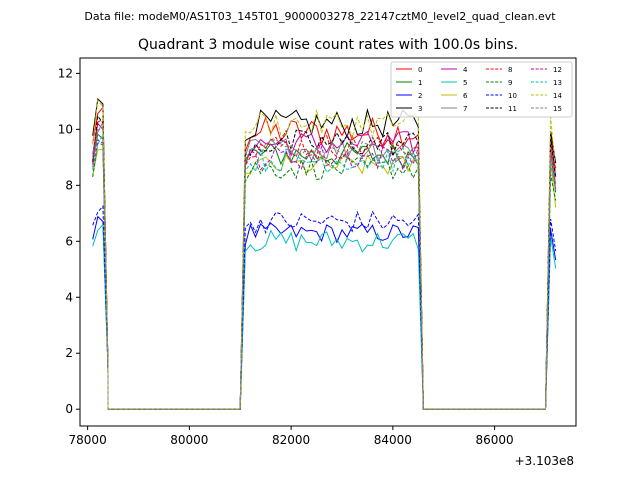  I want to click on legend-label-1: 1, so click(420, 83).